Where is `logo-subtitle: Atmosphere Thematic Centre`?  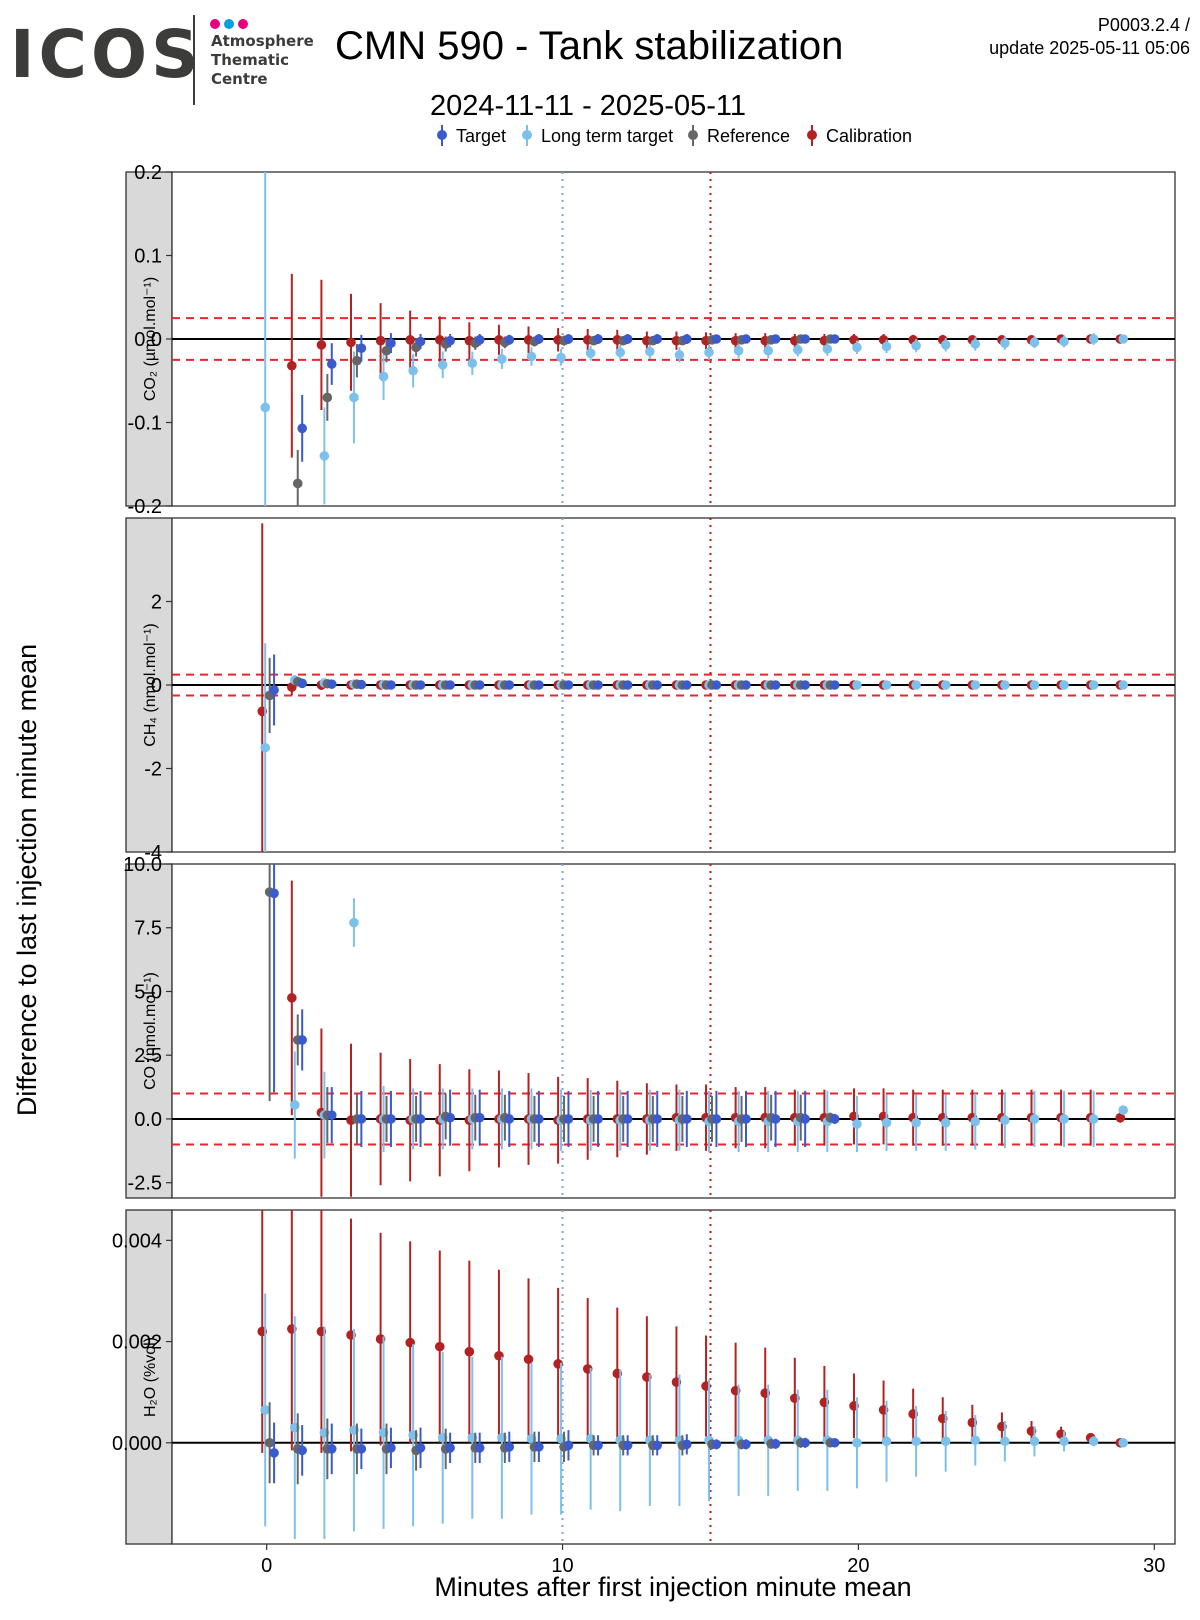
logo-subtitle: Atmosphere Thematic Centre is located at coordinates (262, 60).